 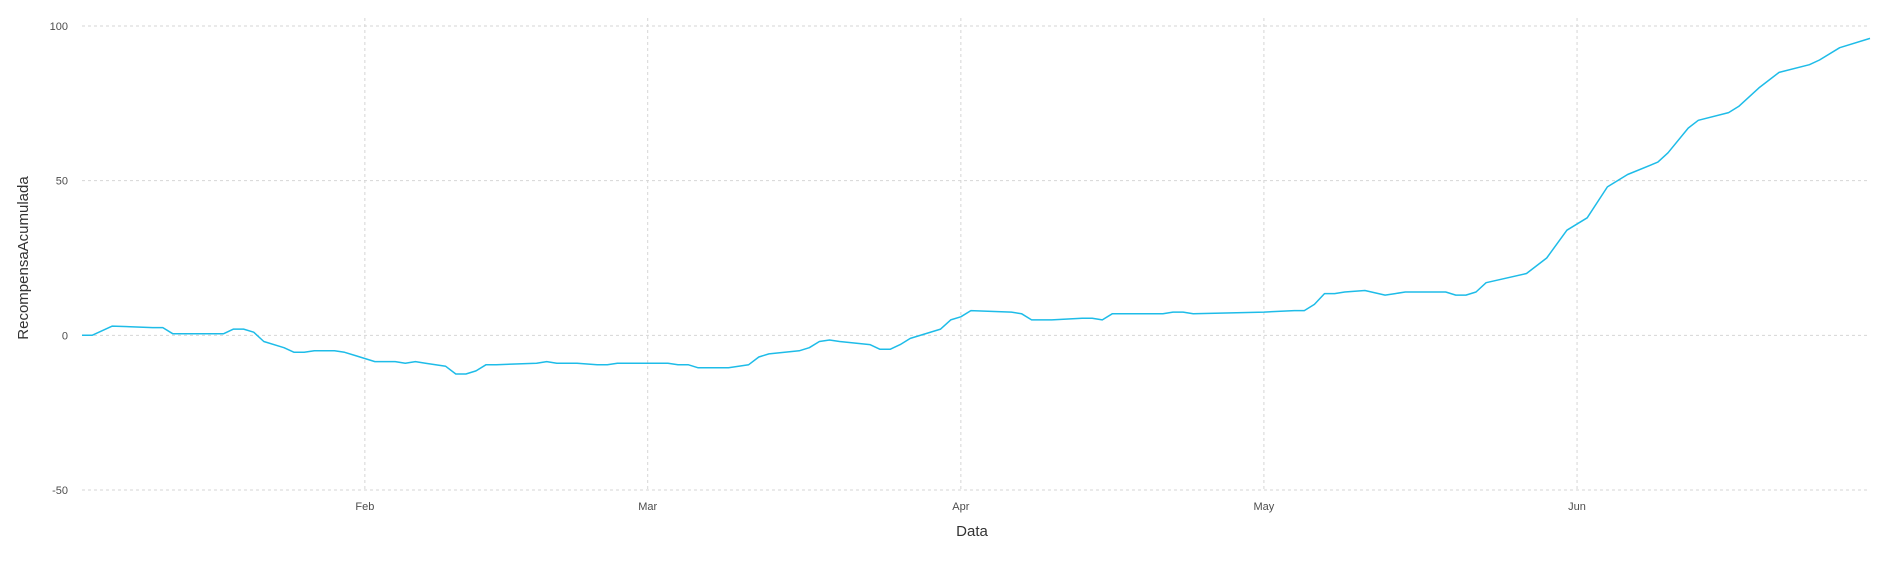 What do you see at coordinates (59, 27) in the screenshot?
I see `y-tick-label: 100` at bounding box center [59, 27].